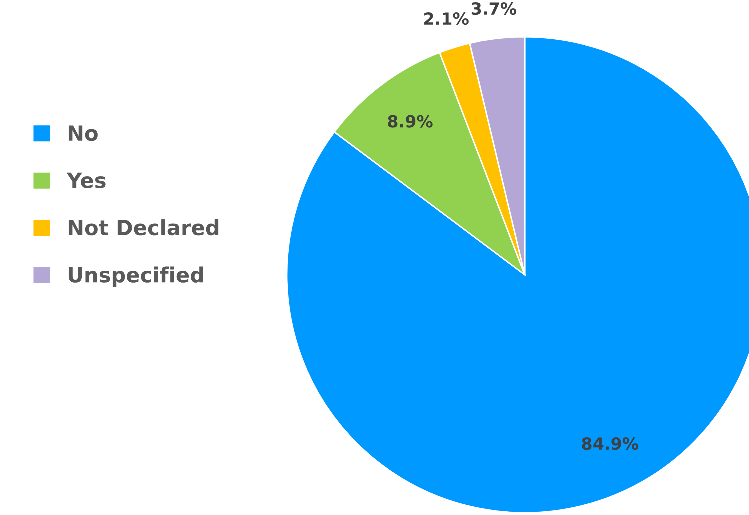 This screenshot has width=749, height=515. What do you see at coordinates (143, 228) in the screenshot?
I see `legend-label: Not Declared` at bounding box center [143, 228].